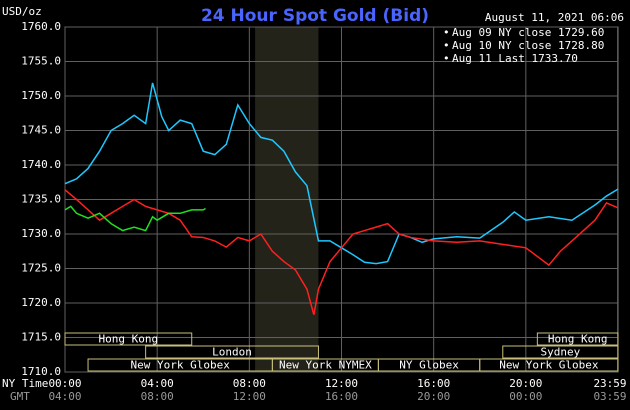  What do you see at coordinates (341, 396) in the screenshot?
I see `x2-tick-label: 16:00` at bounding box center [341, 396].